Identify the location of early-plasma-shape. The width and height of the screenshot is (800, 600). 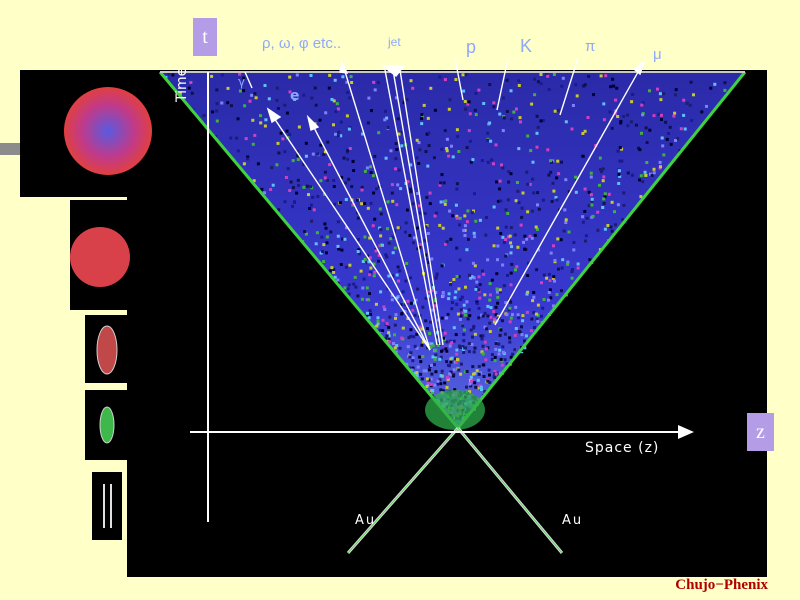
(107, 350).